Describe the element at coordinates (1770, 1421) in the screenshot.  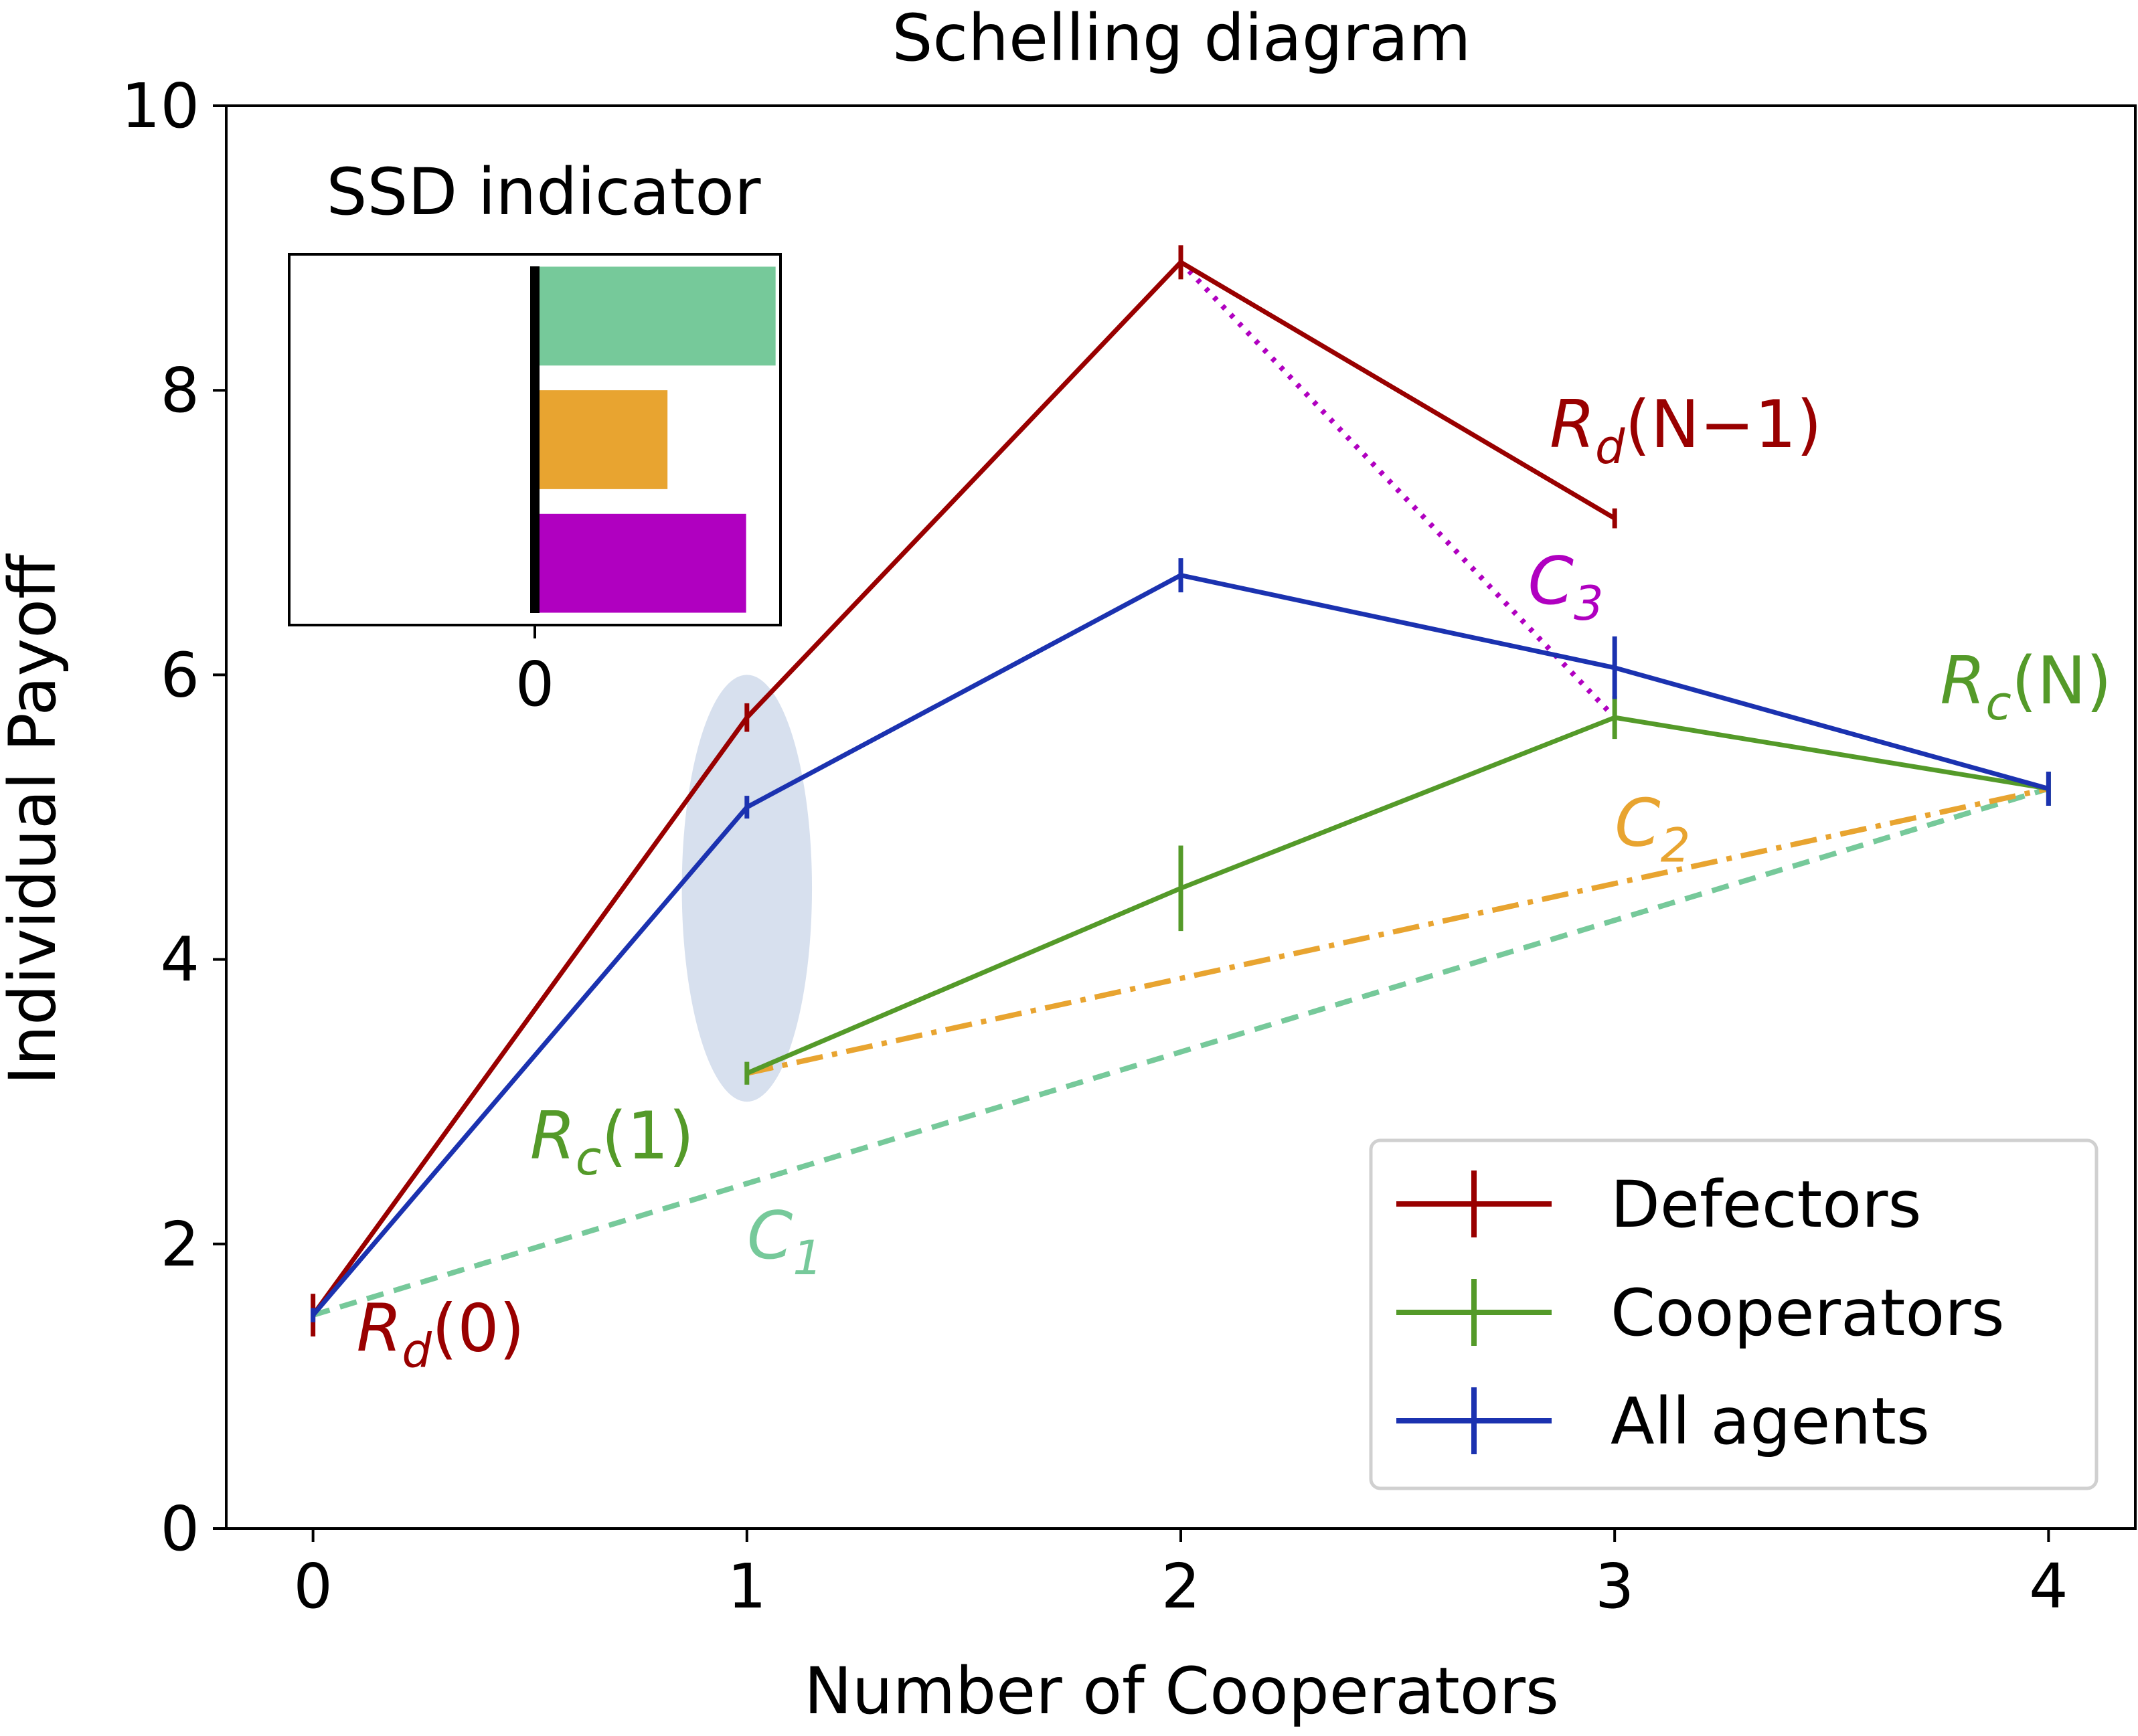
I see `legend-label-all-agents: All agents` at that location.